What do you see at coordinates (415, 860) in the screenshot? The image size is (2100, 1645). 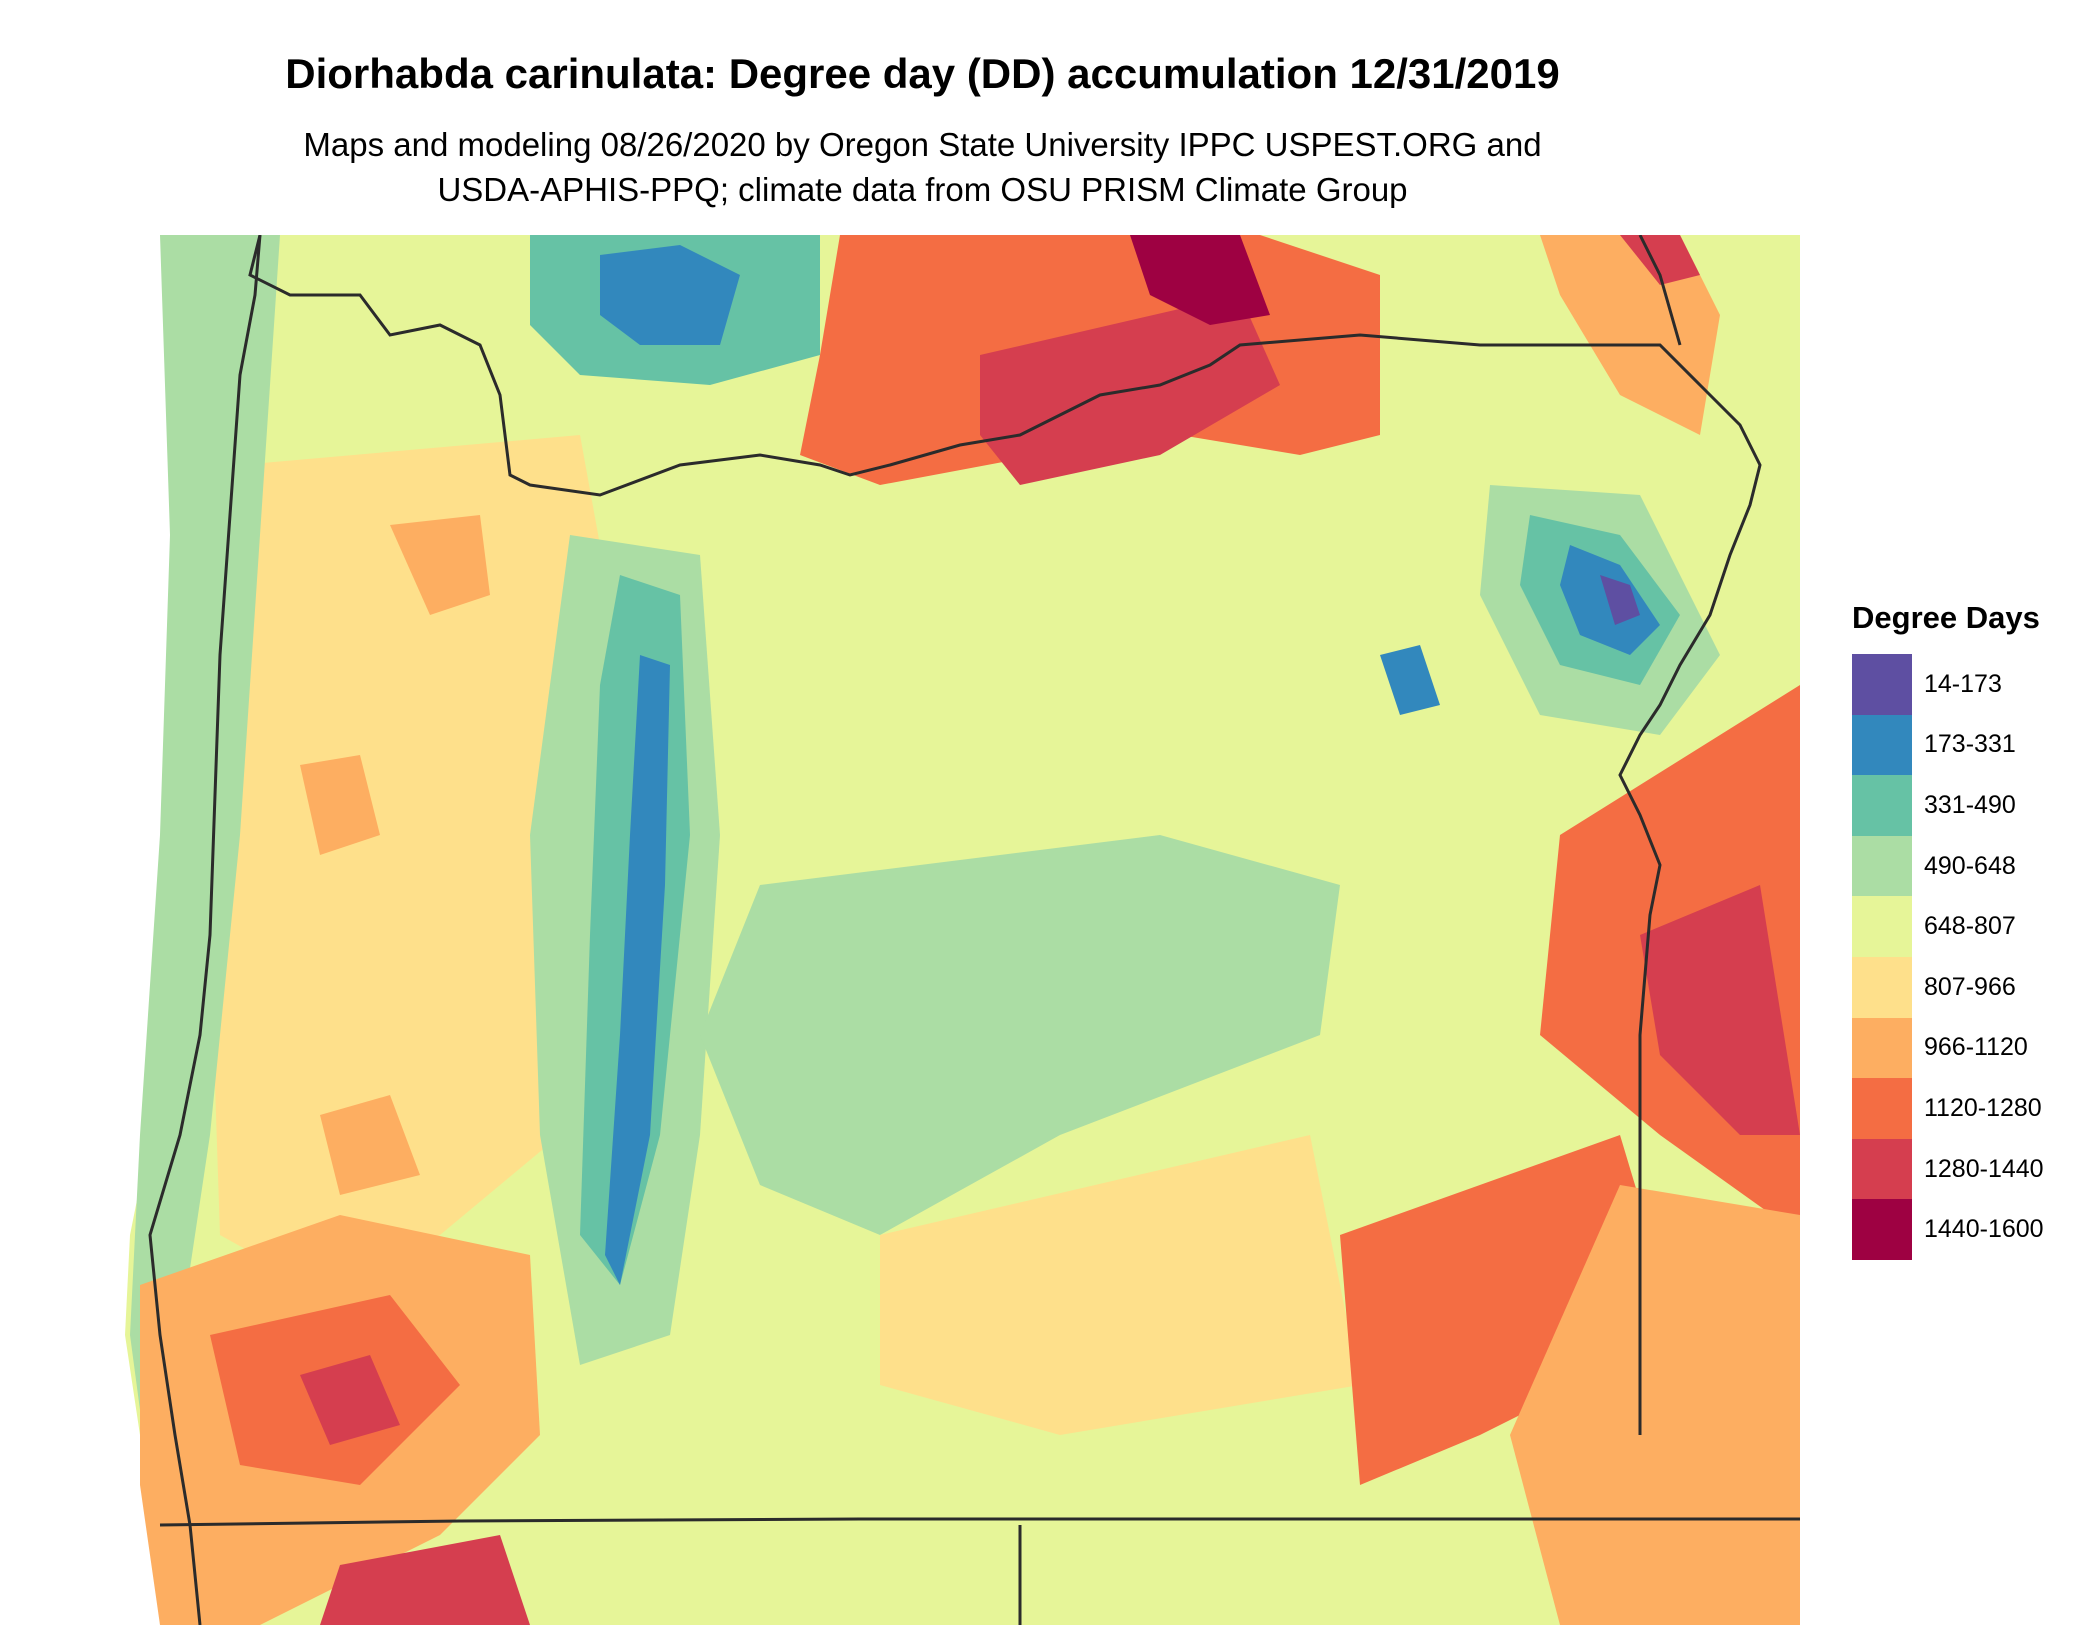 I see `zone-west-valley` at bounding box center [415, 860].